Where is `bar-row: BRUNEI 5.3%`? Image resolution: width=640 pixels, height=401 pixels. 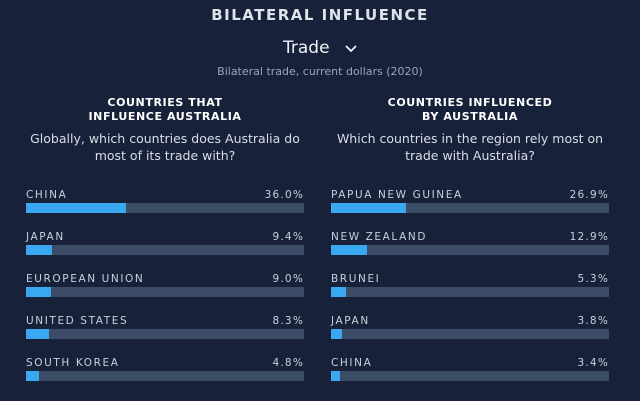 bar-row: BRUNEI 5.3% is located at coordinates (470, 294).